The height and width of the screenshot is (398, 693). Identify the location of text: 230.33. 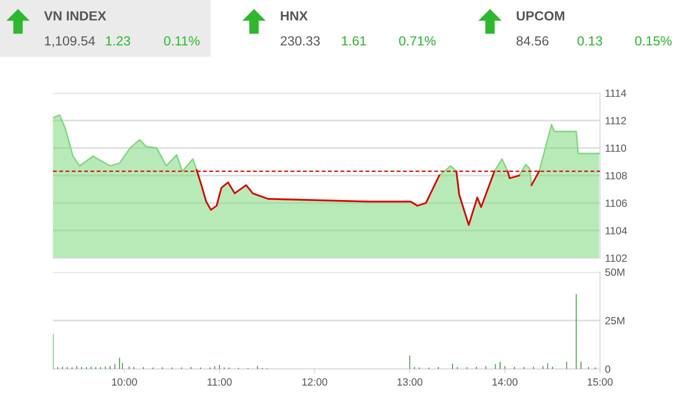
(300, 41).